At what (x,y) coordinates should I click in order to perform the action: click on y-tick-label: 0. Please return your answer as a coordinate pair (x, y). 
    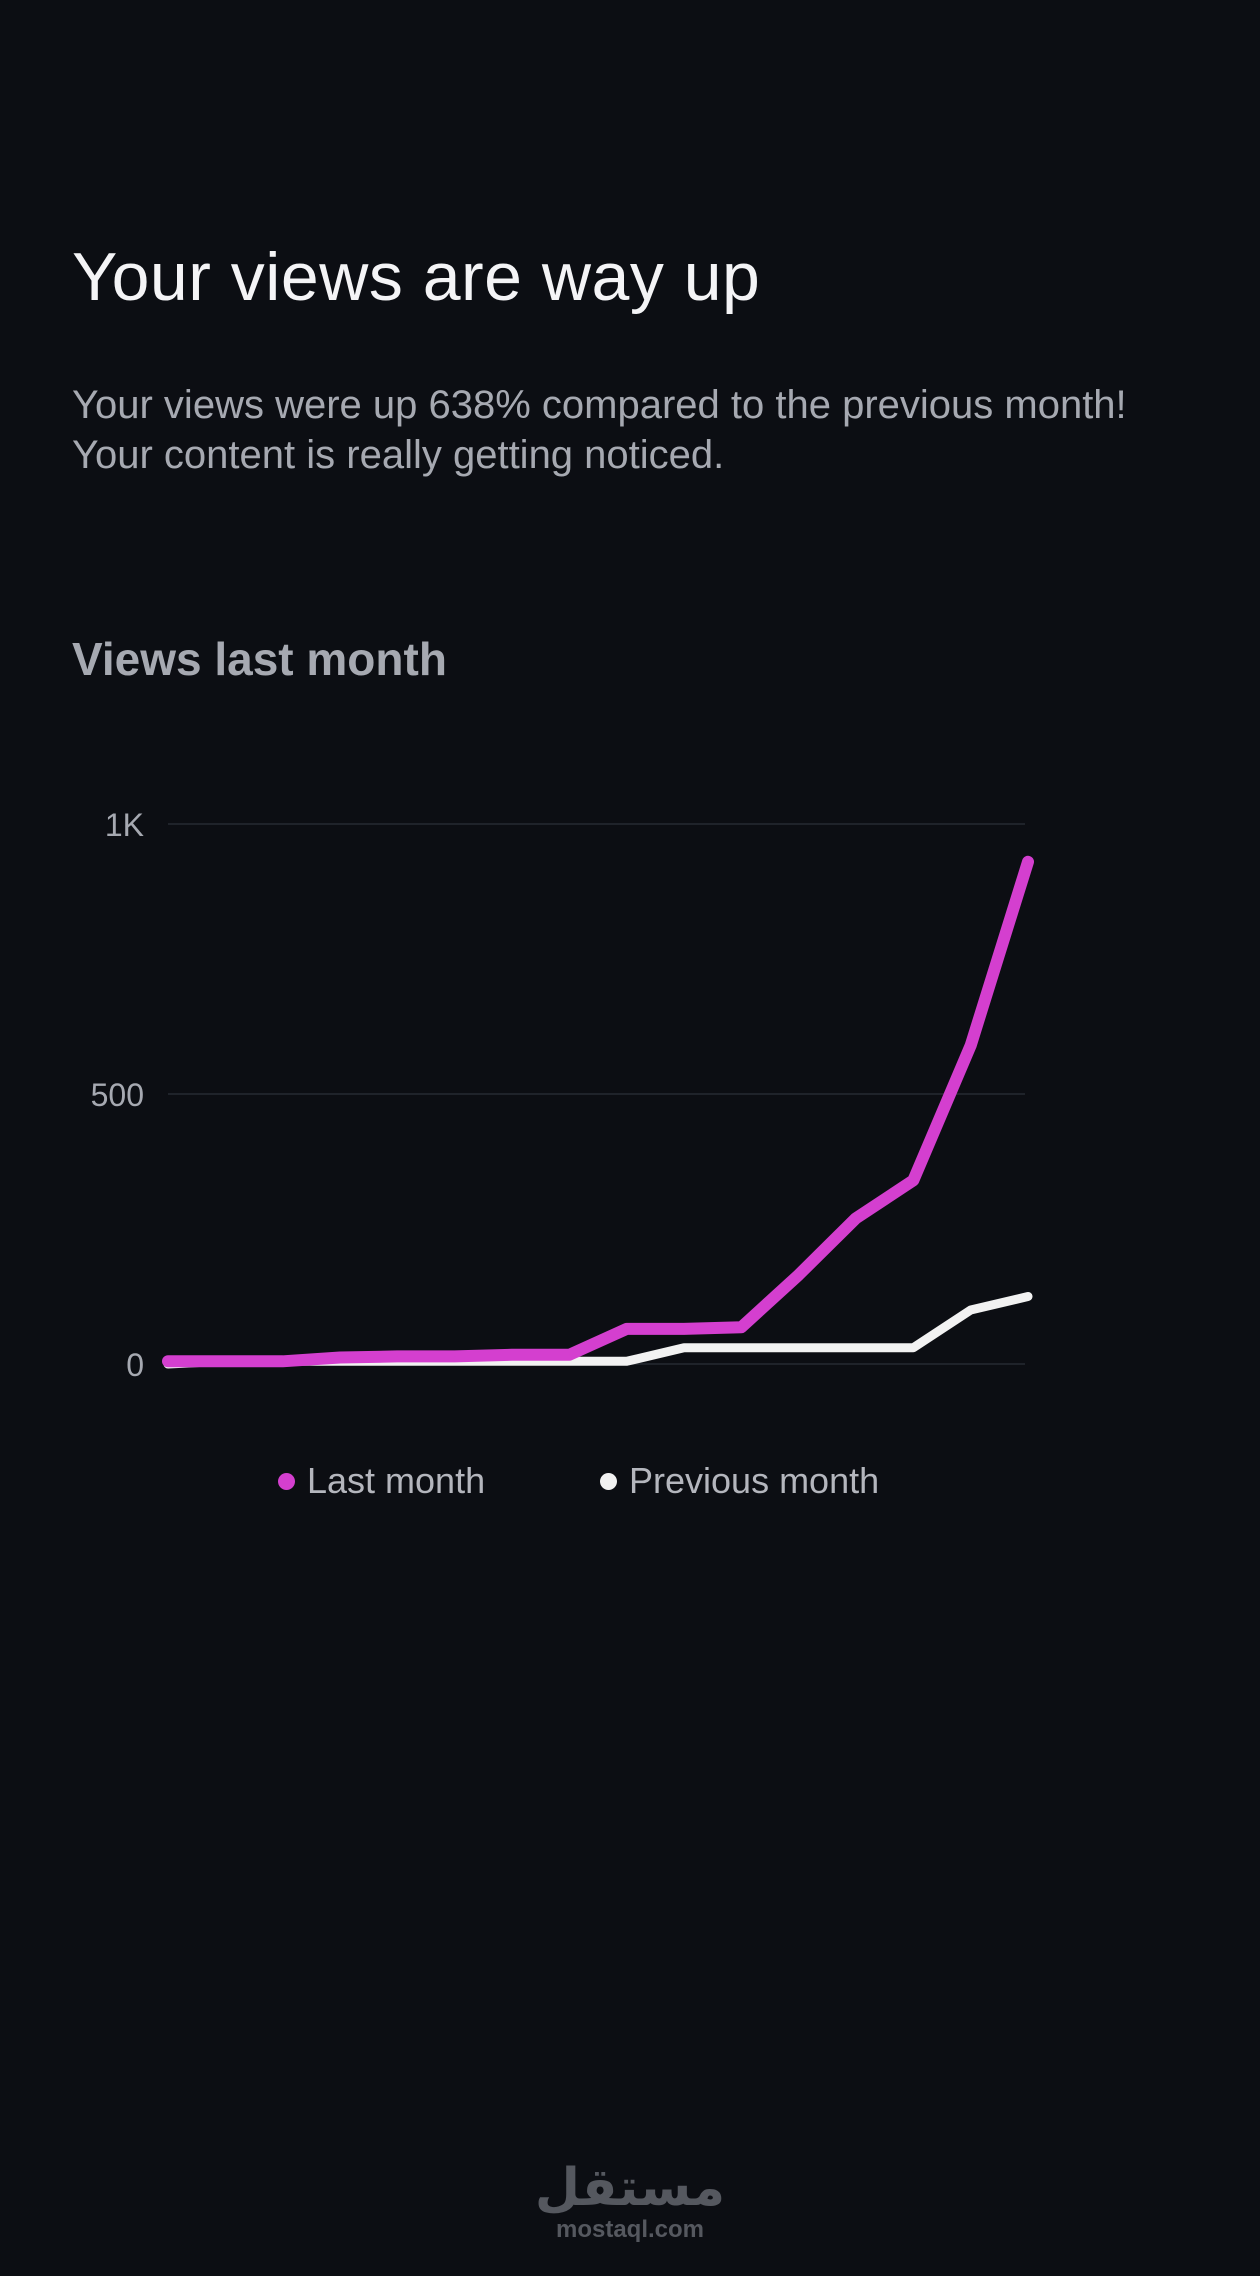
    Looking at the image, I should click on (135, 1365).